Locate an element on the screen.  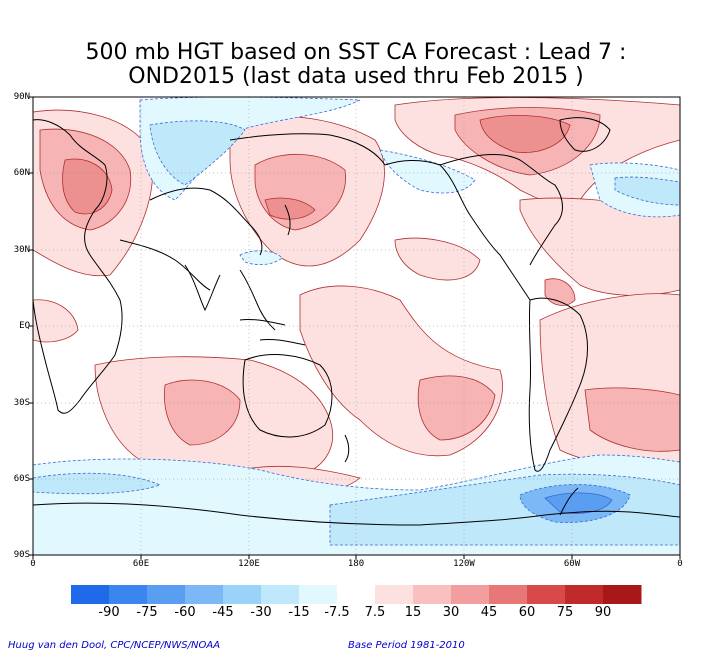
colorbar-label: 90 is located at coordinates (603, 612).